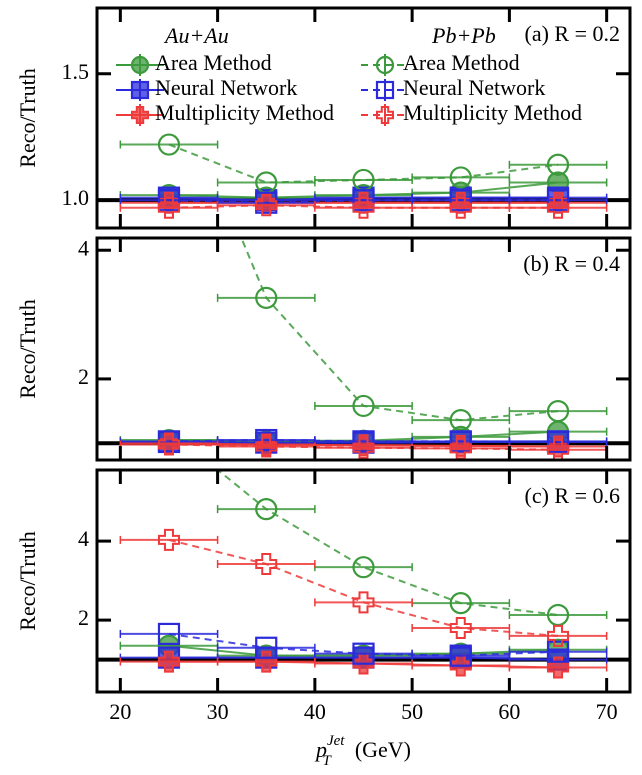 The height and width of the screenshot is (775, 642). What do you see at coordinates (573, 33) in the screenshot?
I see `panel-title: (a) R = 0.2` at bounding box center [573, 33].